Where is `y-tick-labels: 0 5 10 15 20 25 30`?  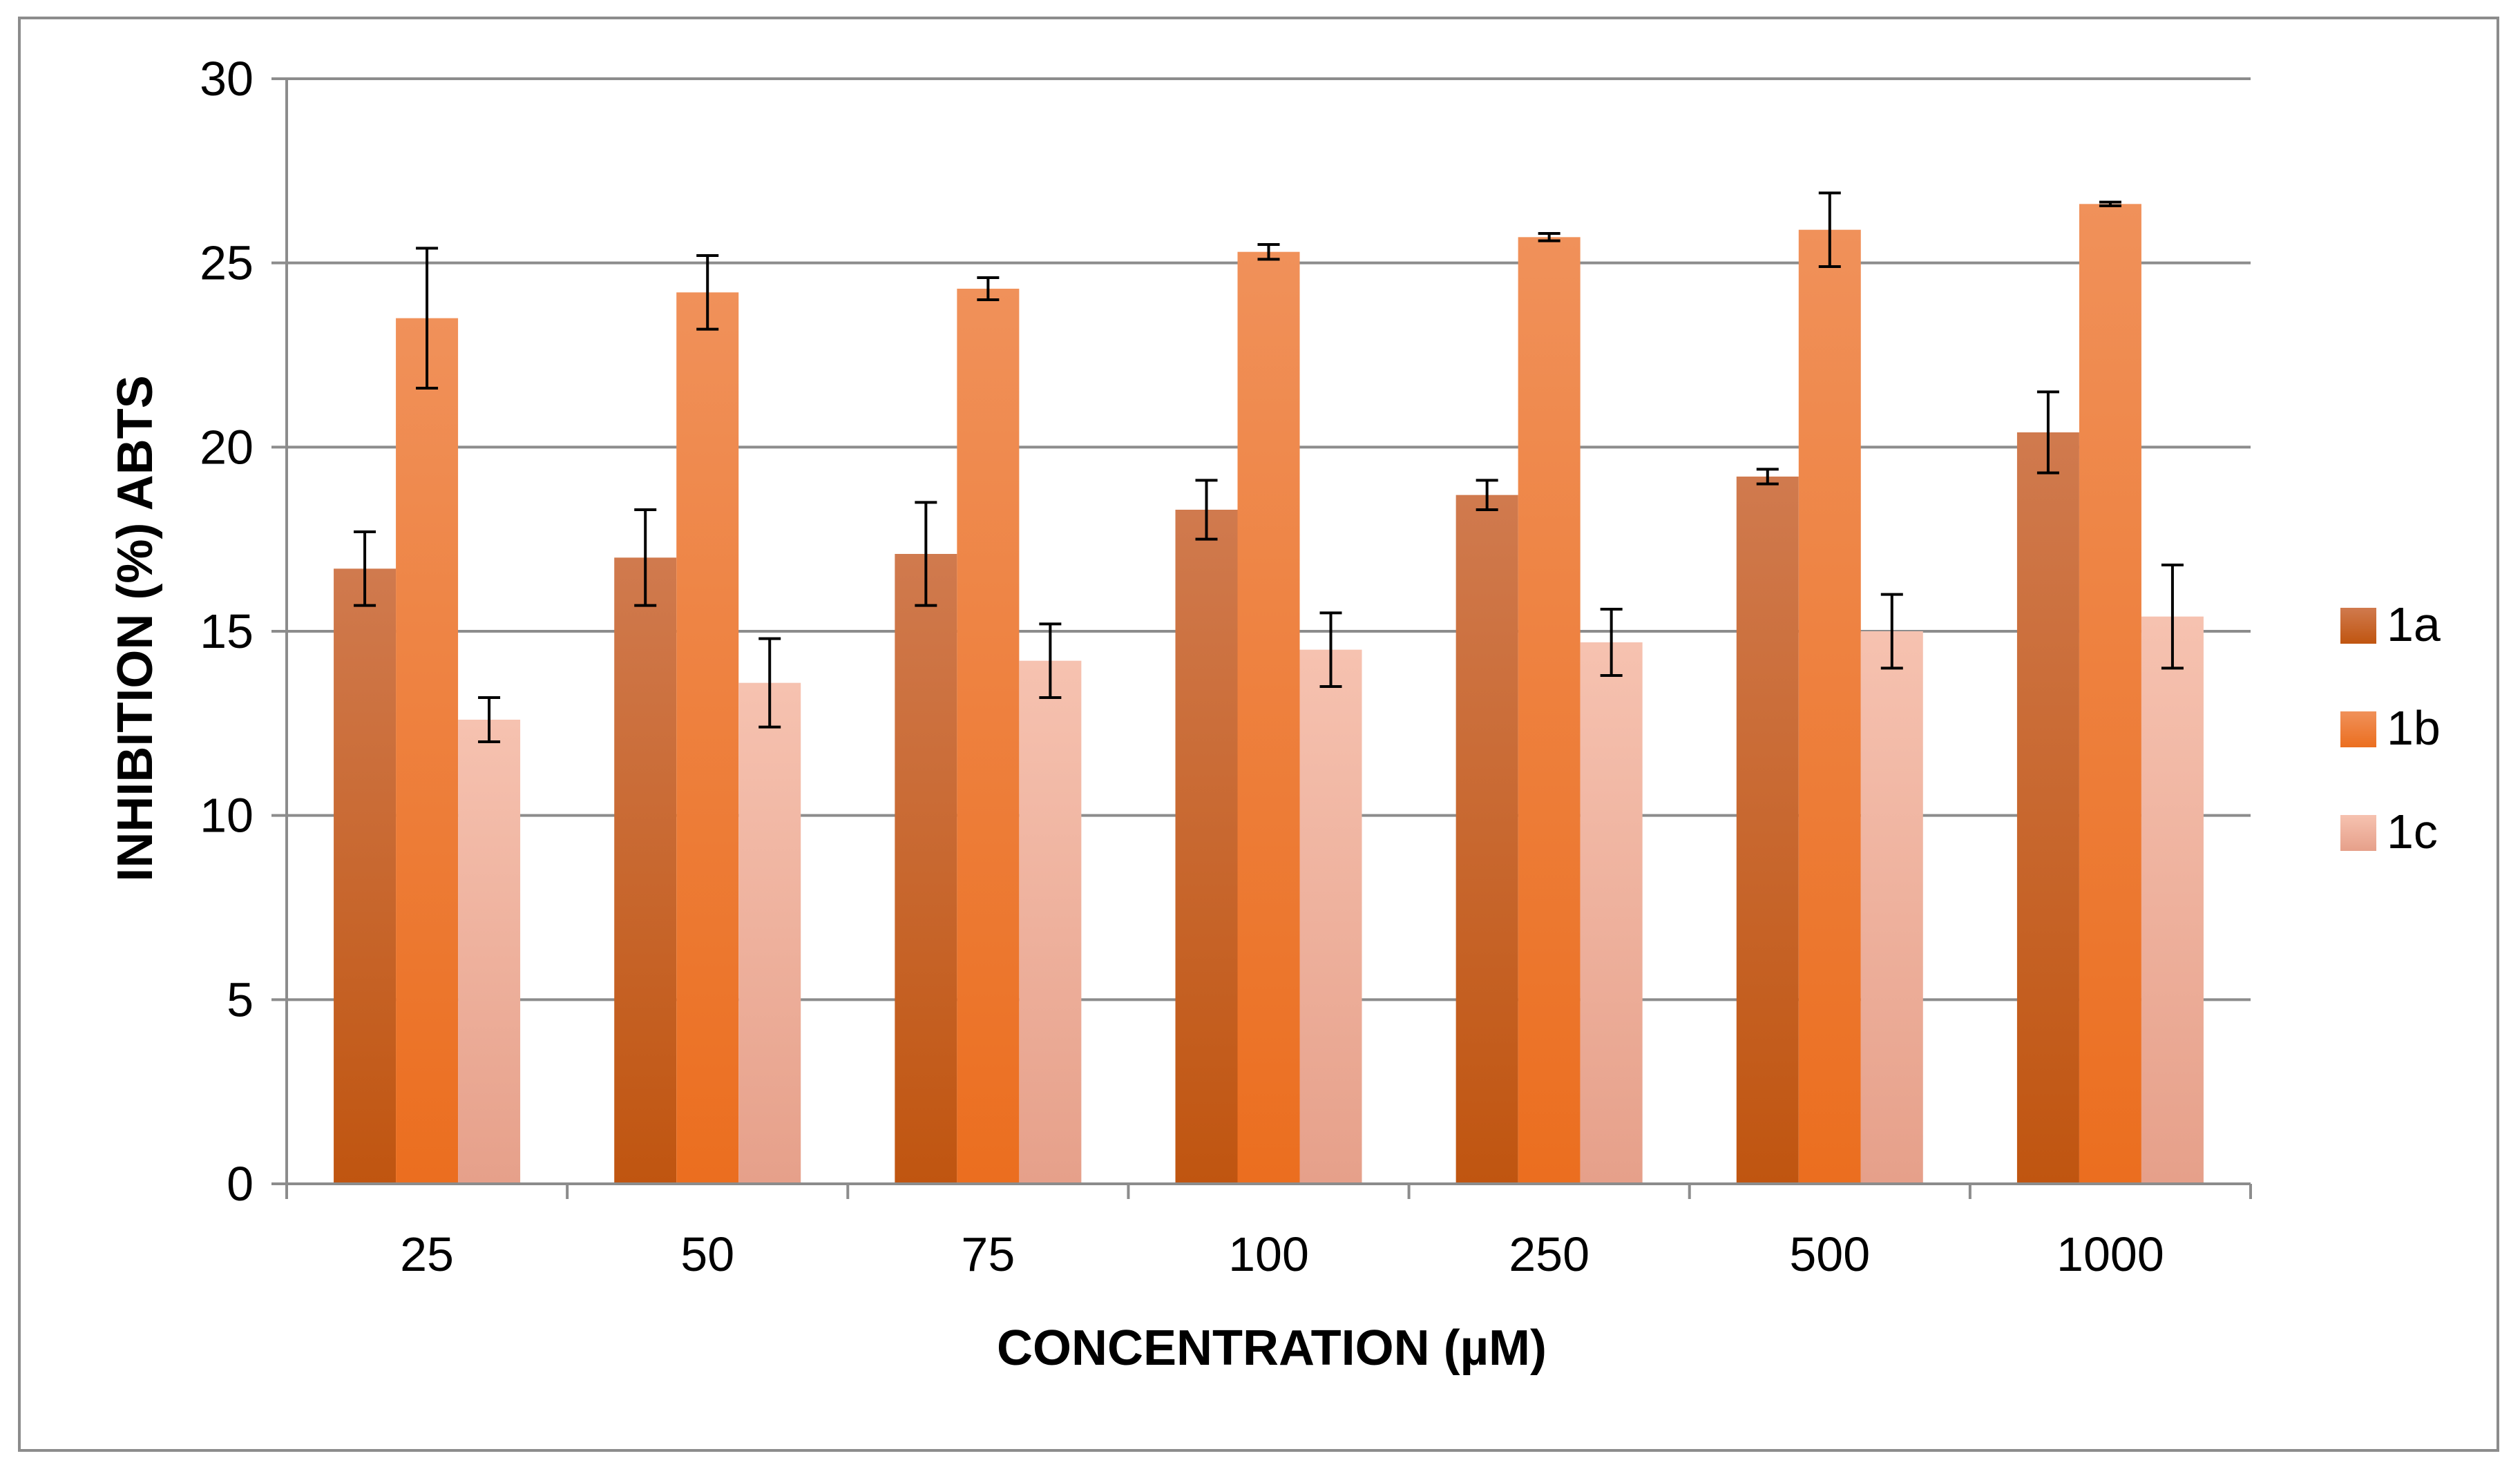 y-tick-labels: 0 5 10 15 20 25 30 is located at coordinates (227, 631).